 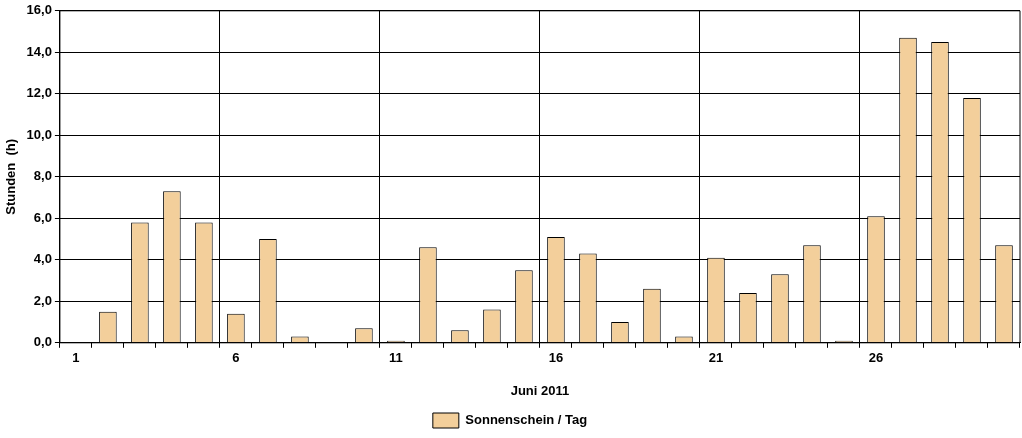 I want to click on x-tick-label: 6, so click(x=236, y=358).